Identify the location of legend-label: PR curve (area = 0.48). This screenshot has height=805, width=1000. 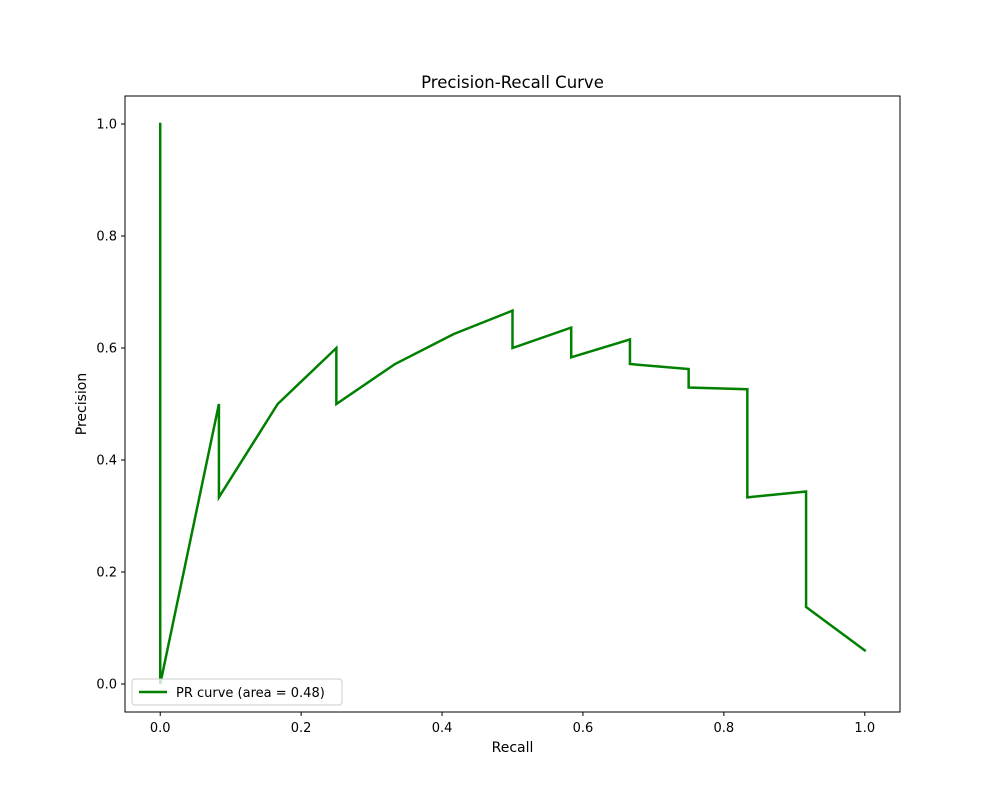
(250, 693).